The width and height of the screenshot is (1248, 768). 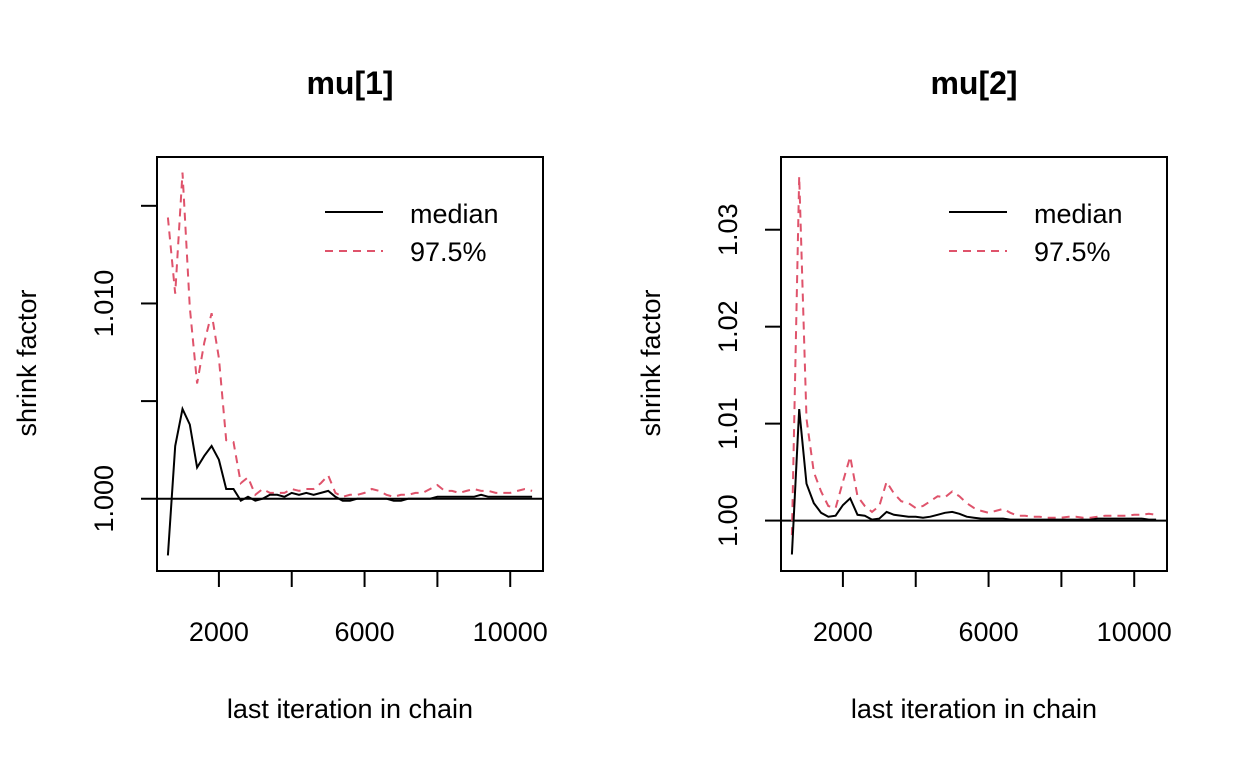 What do you see at coordinates (728, 229) in the screenshot?
I see `y-tick-label: 1.03` at bounding box center [728, 229].